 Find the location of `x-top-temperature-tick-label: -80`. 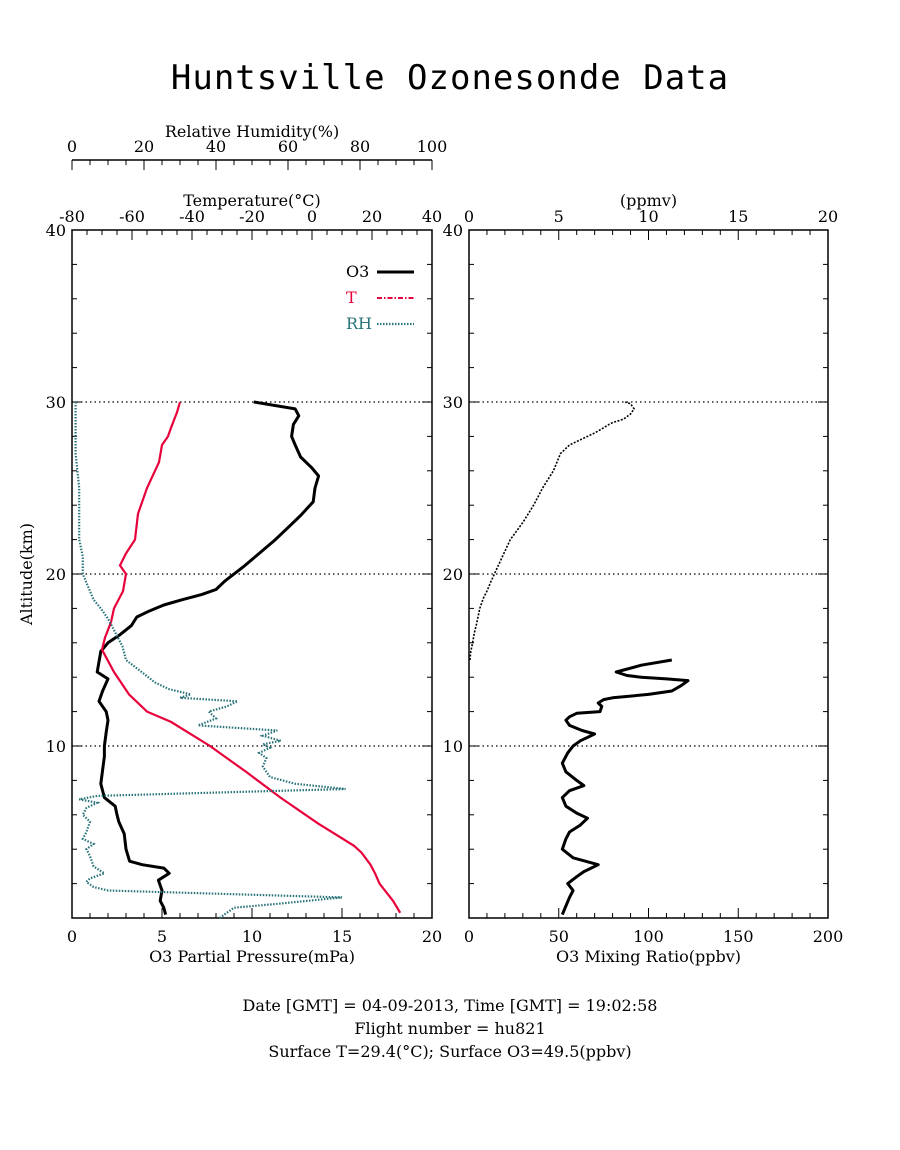

x-top-temperature-tick-label: -80 is located at coordinates (72, 216).